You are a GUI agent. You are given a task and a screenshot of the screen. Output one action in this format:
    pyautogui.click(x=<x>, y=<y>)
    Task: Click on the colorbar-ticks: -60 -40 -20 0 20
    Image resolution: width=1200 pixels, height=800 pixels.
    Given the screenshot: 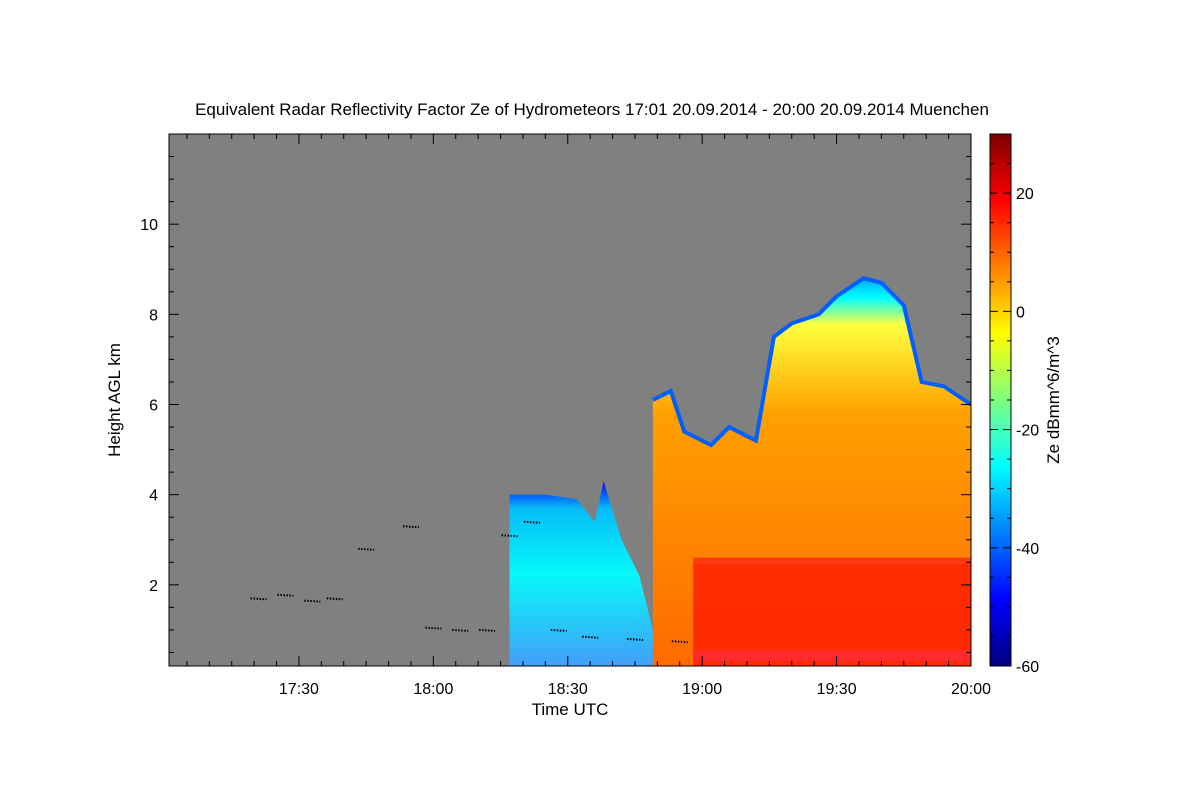 What is the action you would take?
    pyautogui.click(x=1014, y=419)
    